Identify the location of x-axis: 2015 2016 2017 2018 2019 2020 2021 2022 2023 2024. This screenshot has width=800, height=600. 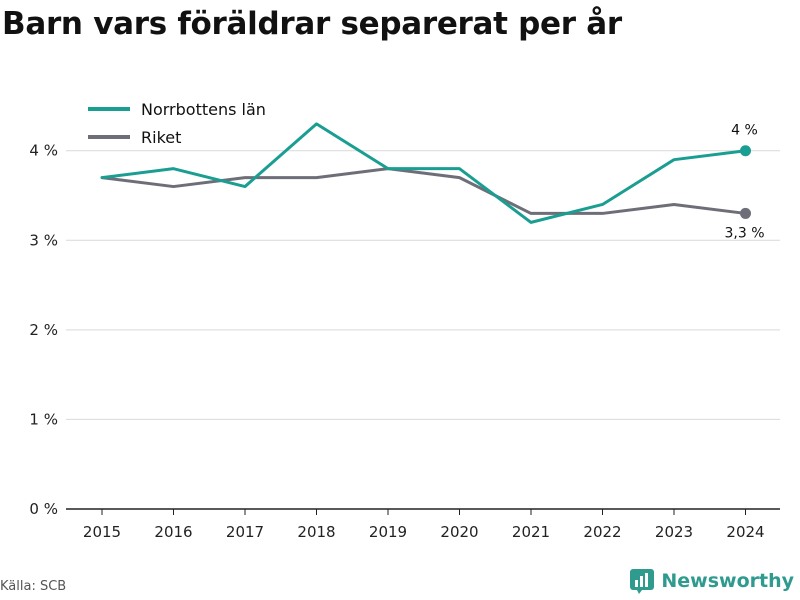
(423, 524).